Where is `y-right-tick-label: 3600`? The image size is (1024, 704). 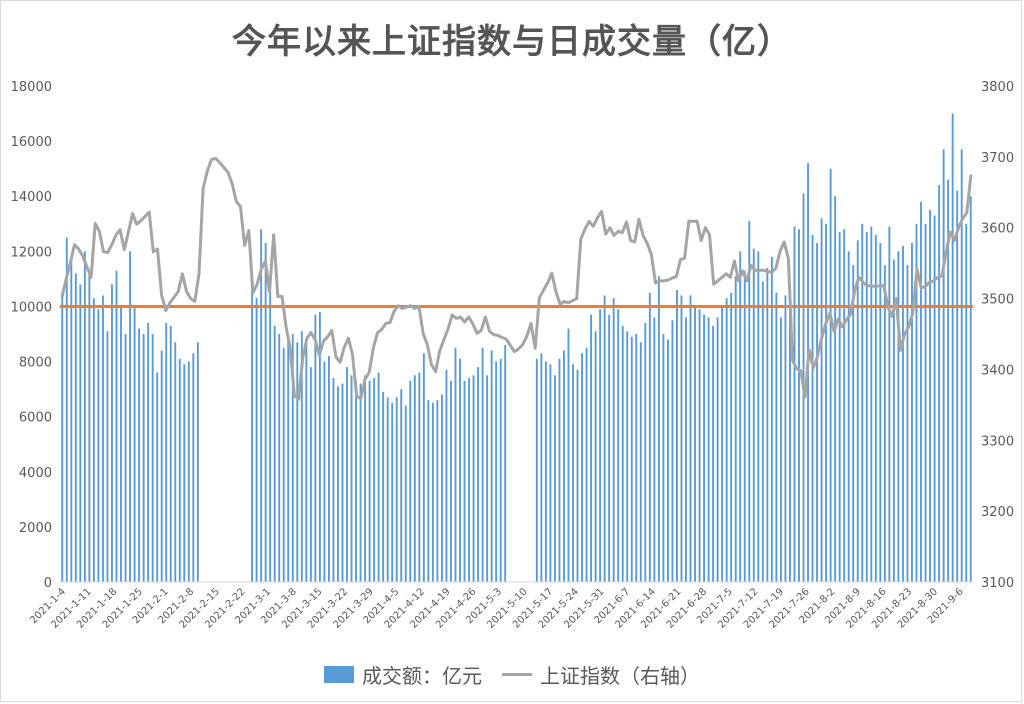 y-right-tick-label: 3600 is located at coordinates (997, 229).